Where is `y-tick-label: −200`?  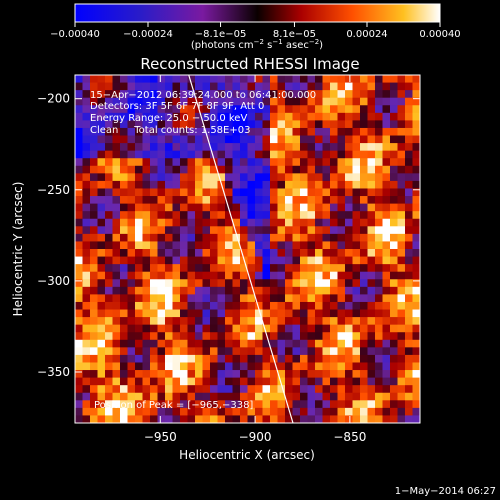 y-tick-label: −200 is located at coordinates (53, 99).